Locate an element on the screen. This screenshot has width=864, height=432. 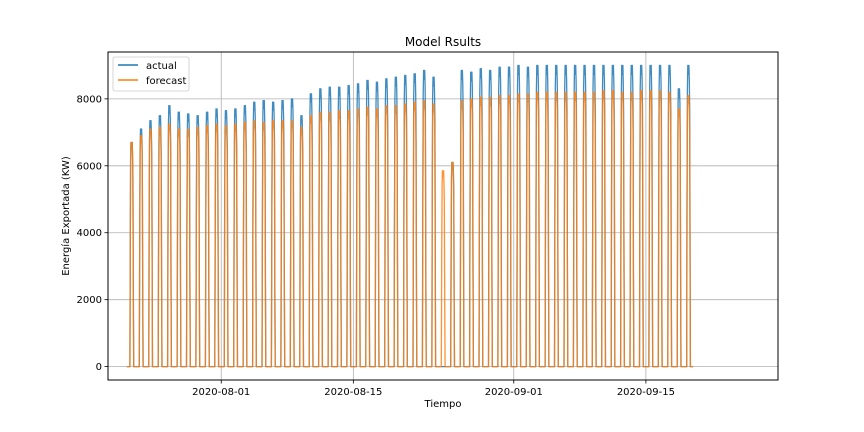
y-tick-label: 6000 is located at coordinates (89, 166).